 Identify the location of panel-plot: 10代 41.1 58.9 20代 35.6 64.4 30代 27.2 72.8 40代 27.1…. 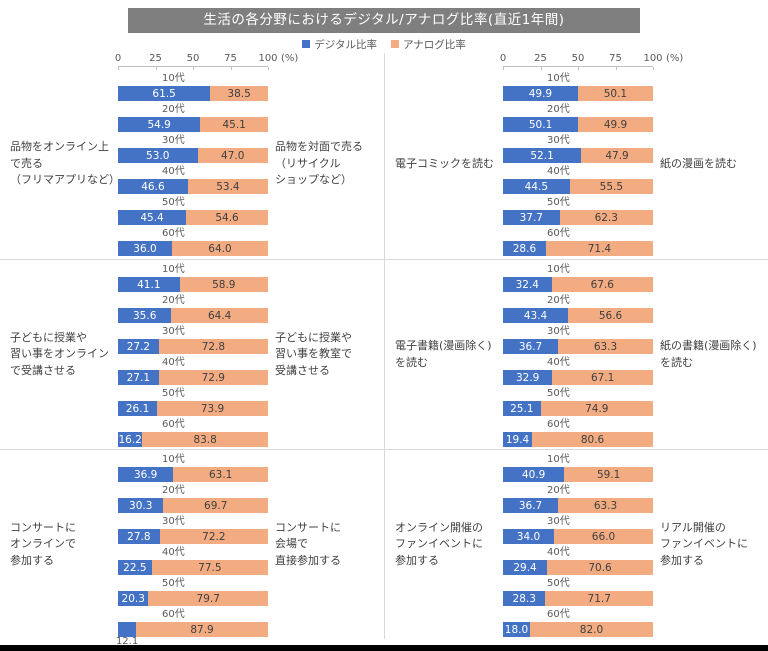
(193, 354).